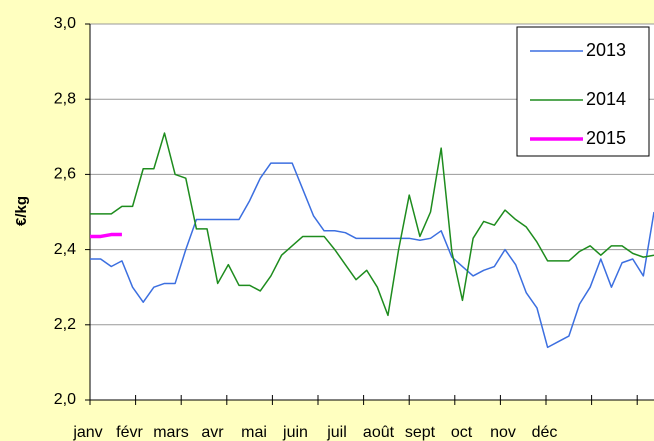  What do you see at coordinates (65, 98) in the screenshot?
I see `y-tick-label: 2,8` at bounding box center [65, 98].